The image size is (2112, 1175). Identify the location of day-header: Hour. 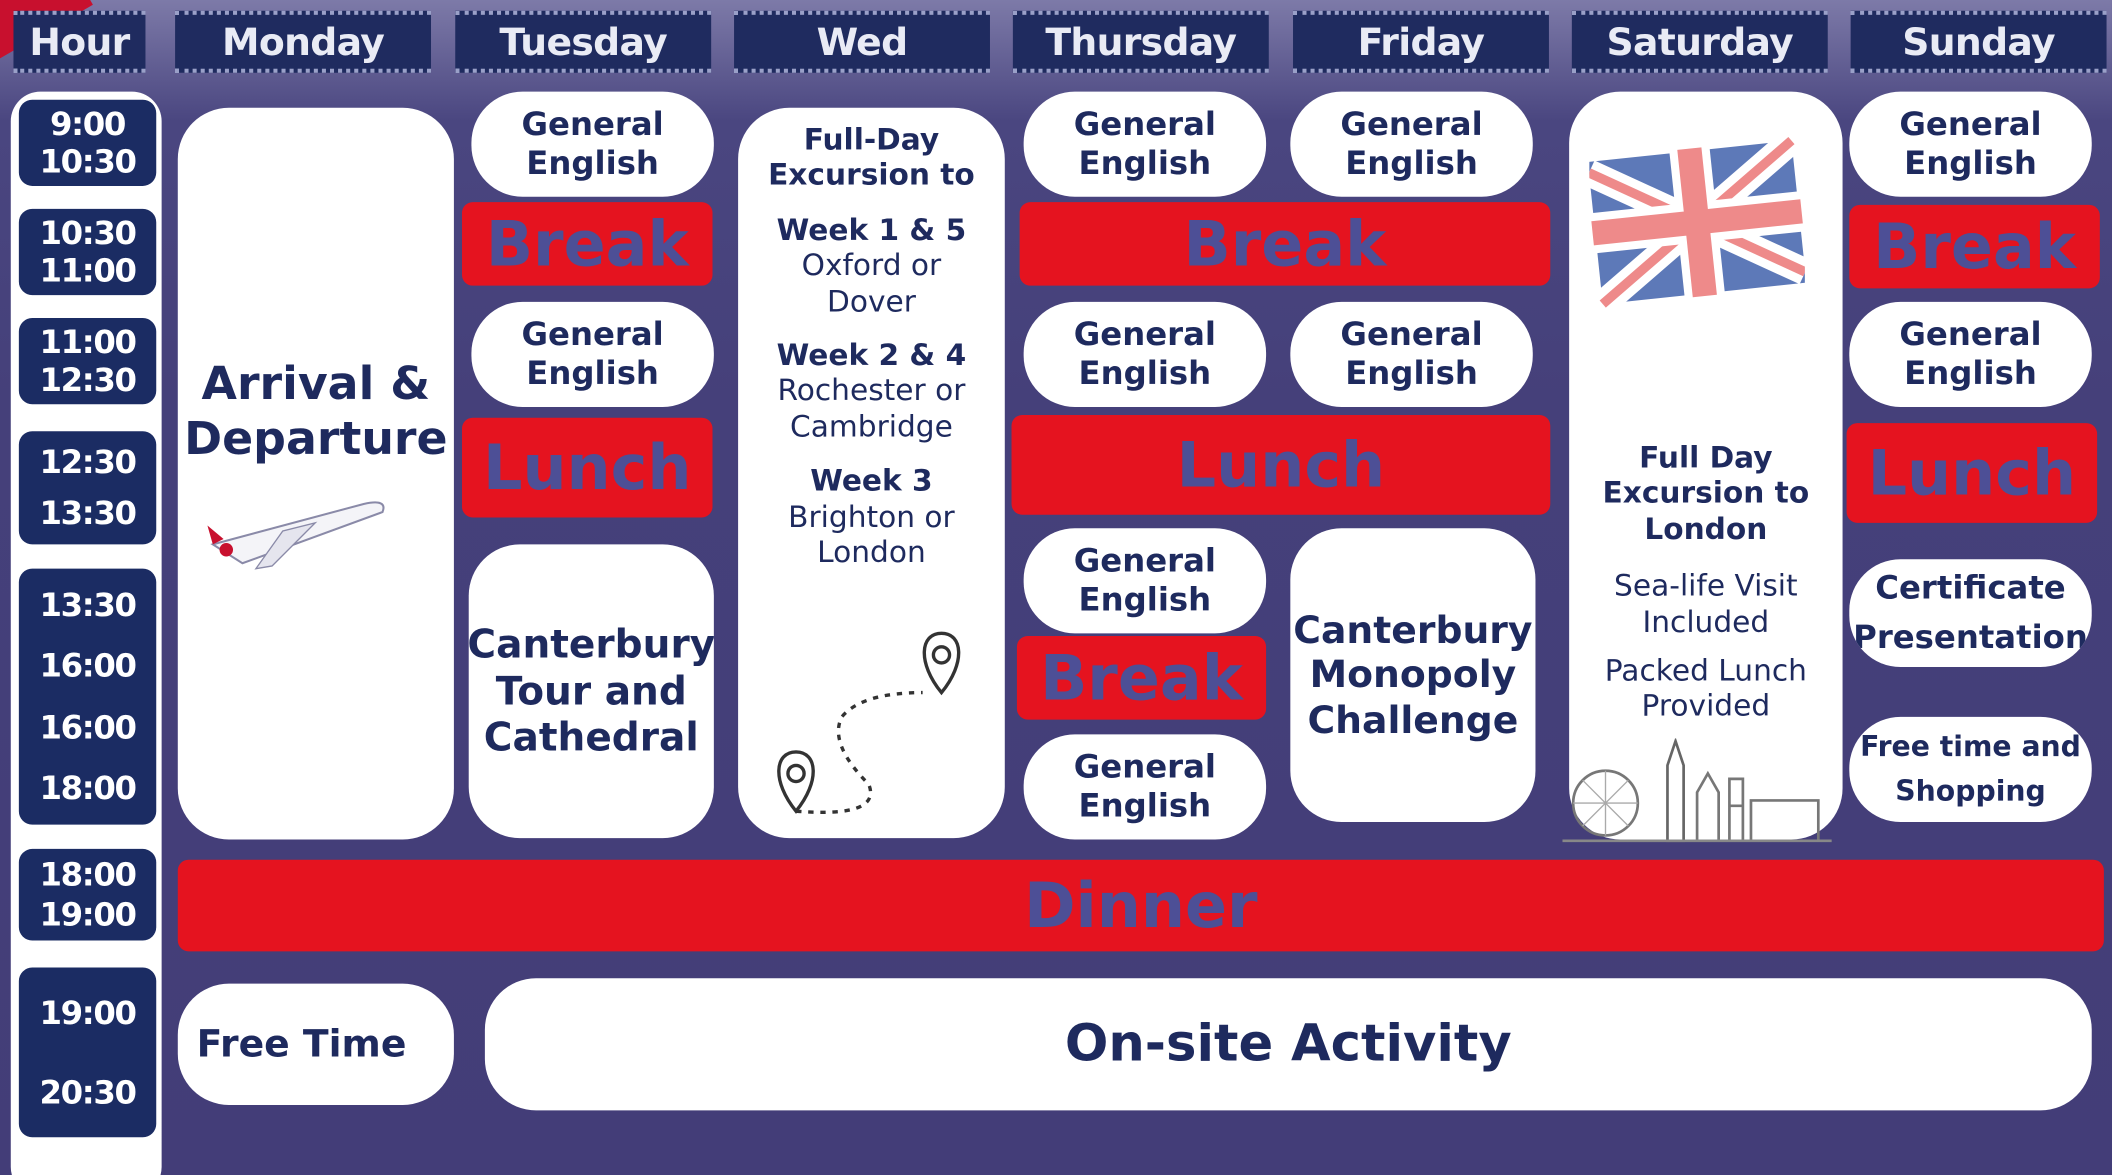
(79, 41).